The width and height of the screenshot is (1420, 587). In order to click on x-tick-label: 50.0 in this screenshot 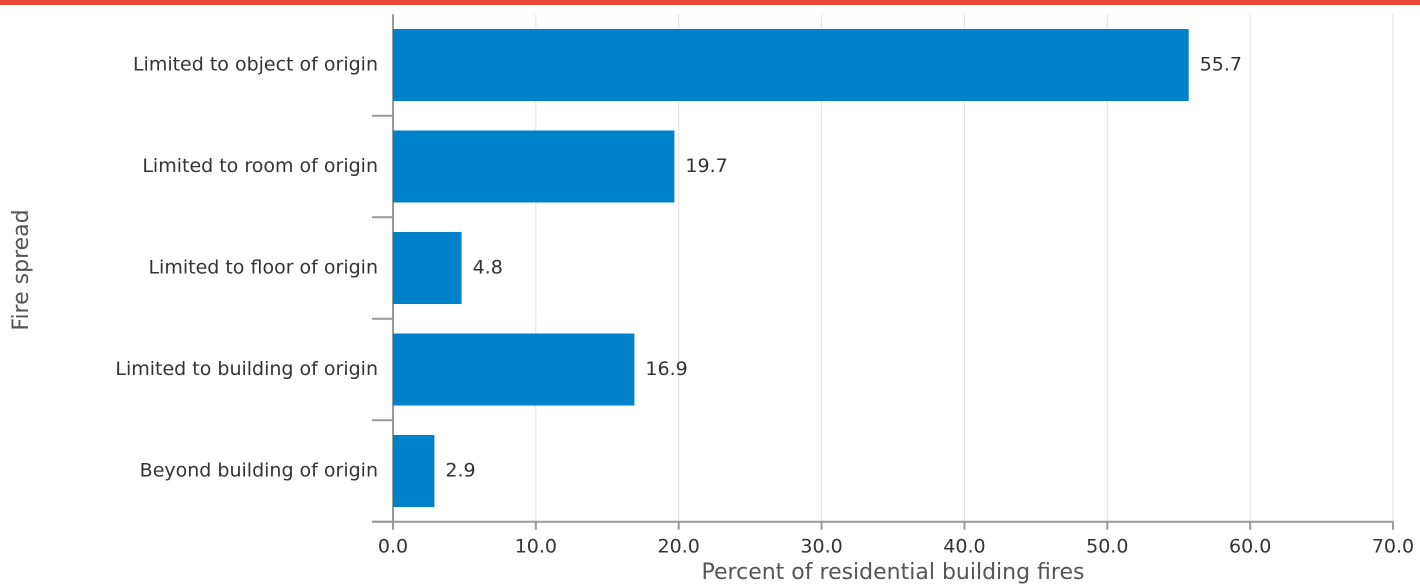, I will do `click(1107, 546)`.